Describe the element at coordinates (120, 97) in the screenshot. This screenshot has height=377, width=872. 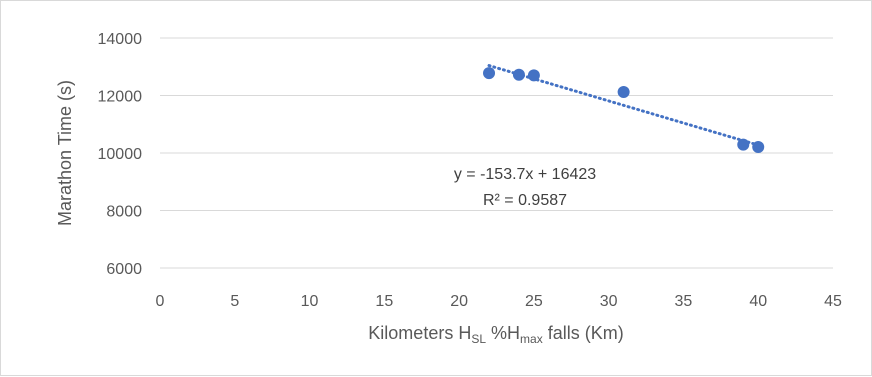
I see `y-tick-label: 12000` at that location.